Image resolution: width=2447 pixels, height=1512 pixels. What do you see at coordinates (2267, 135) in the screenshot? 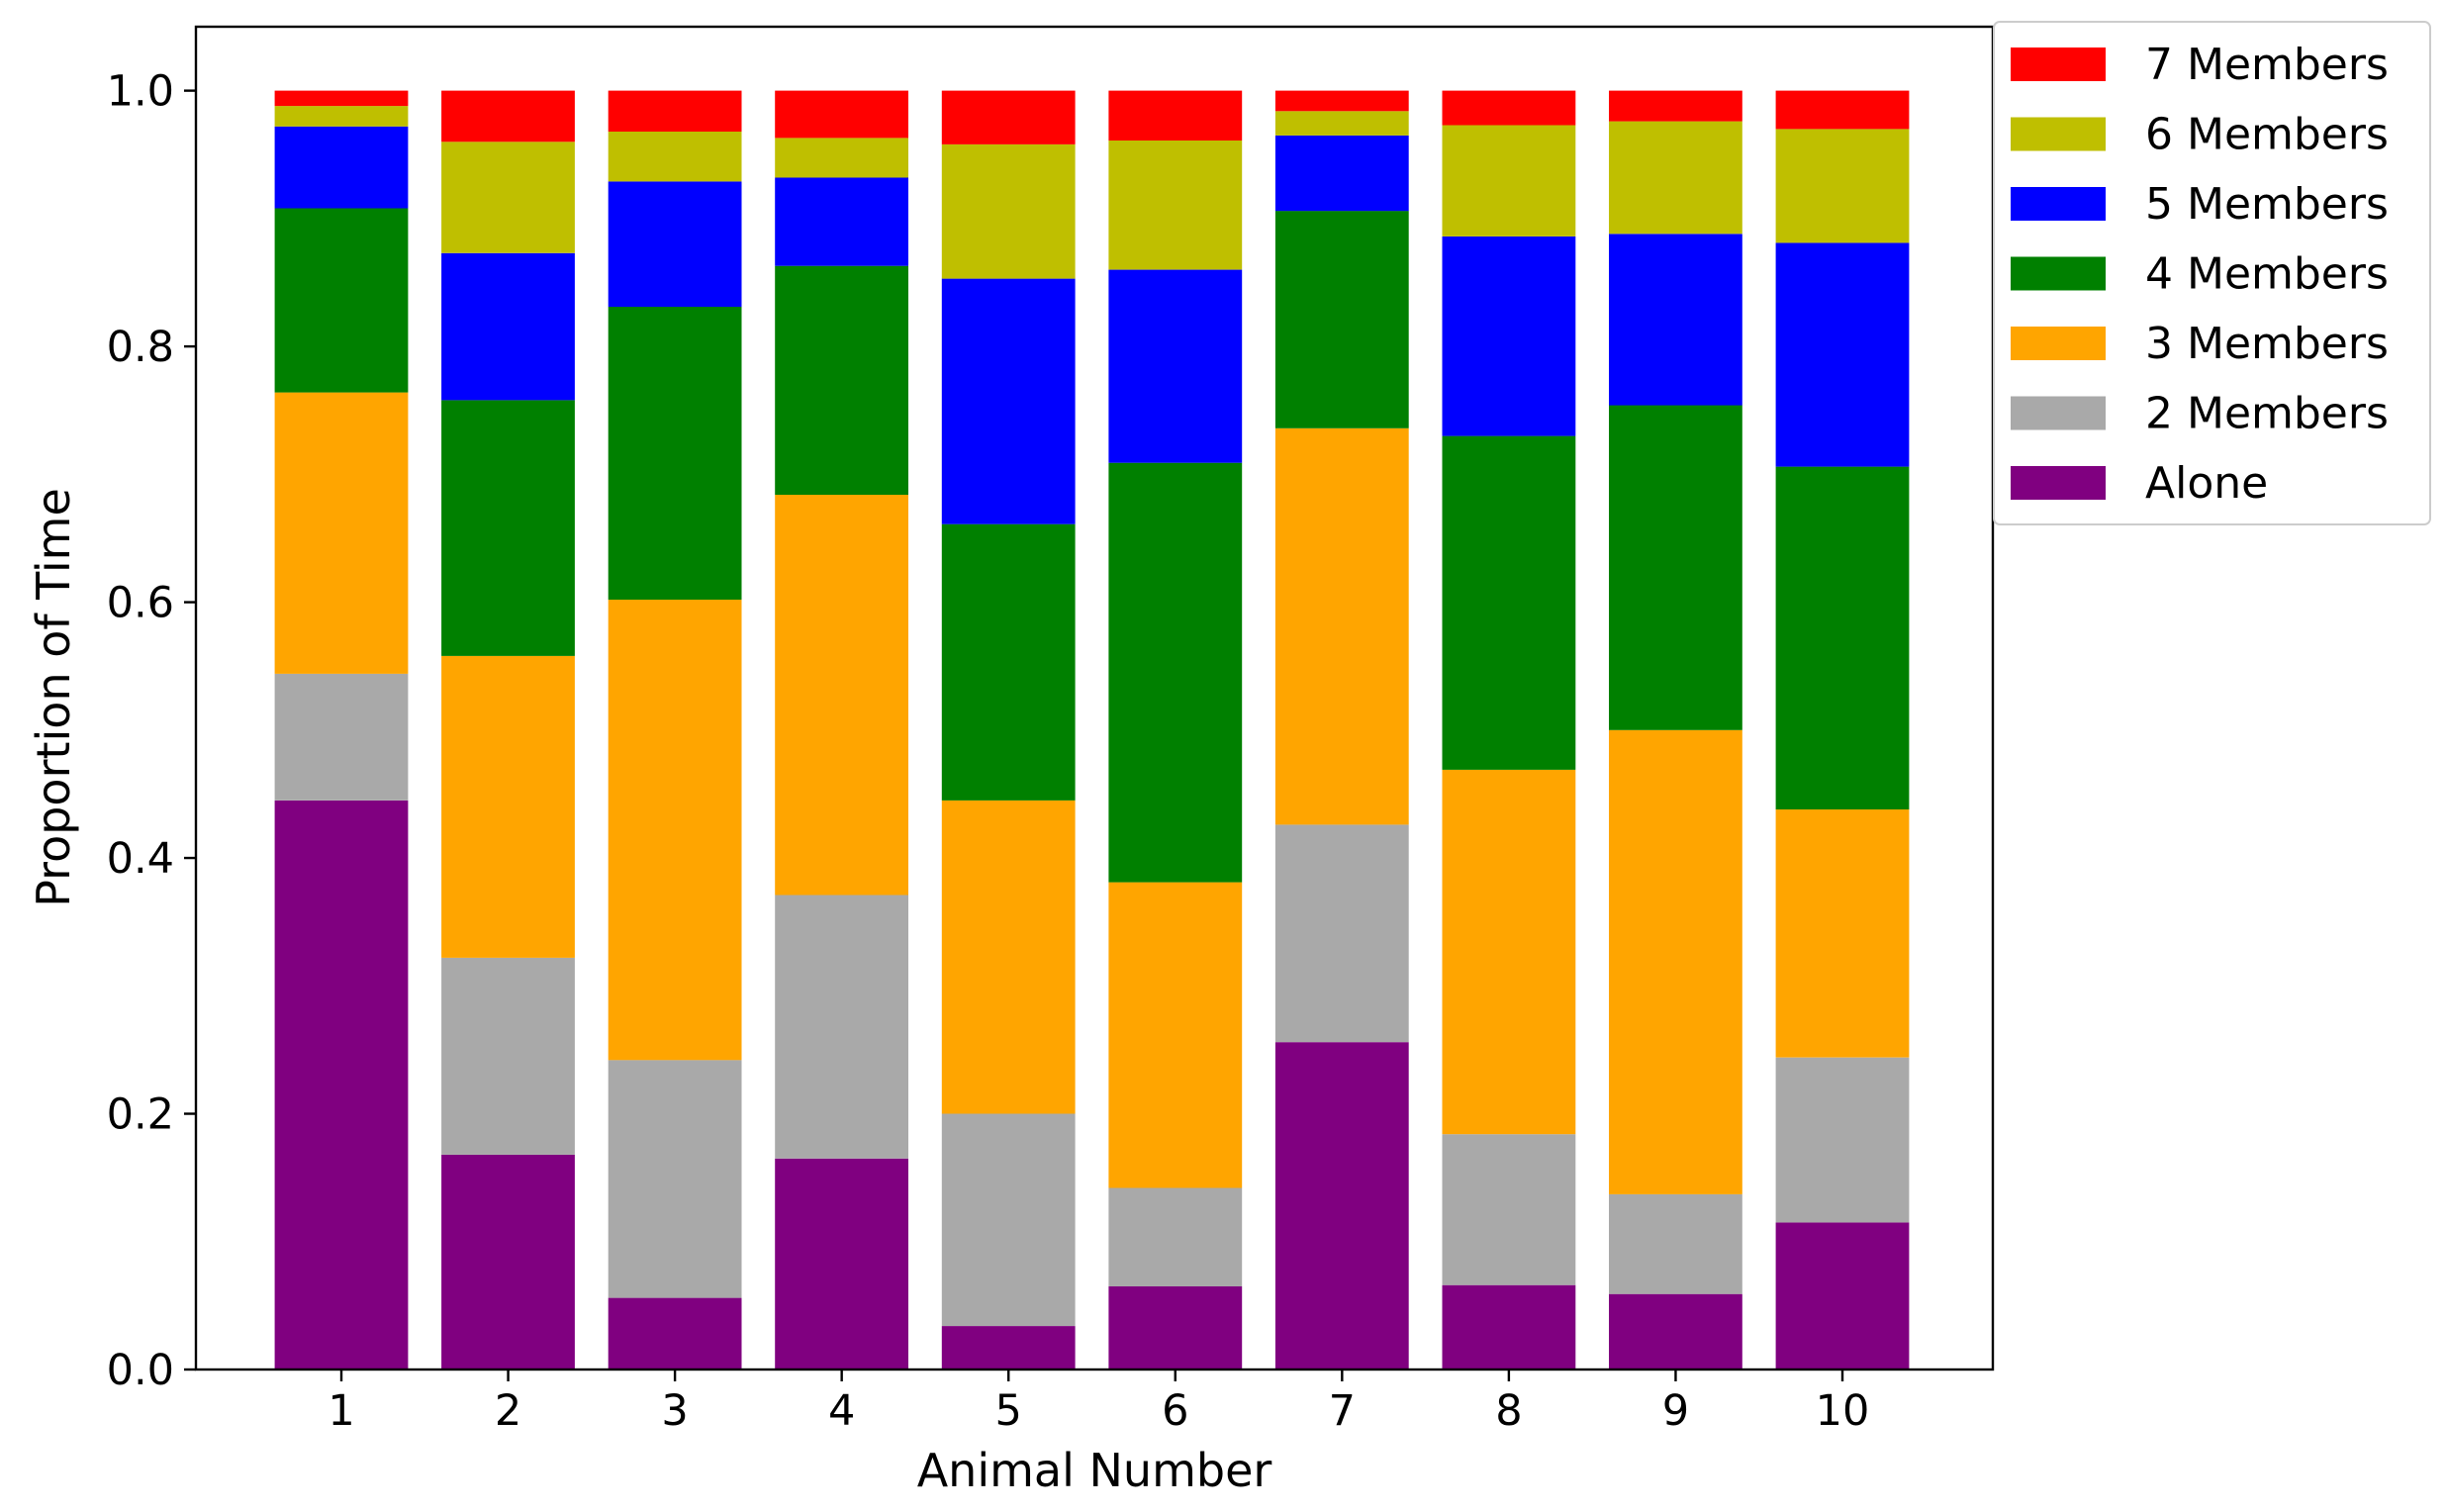
I see `legend-entry-label: 6 Members` at bounding box center [2267, 135].